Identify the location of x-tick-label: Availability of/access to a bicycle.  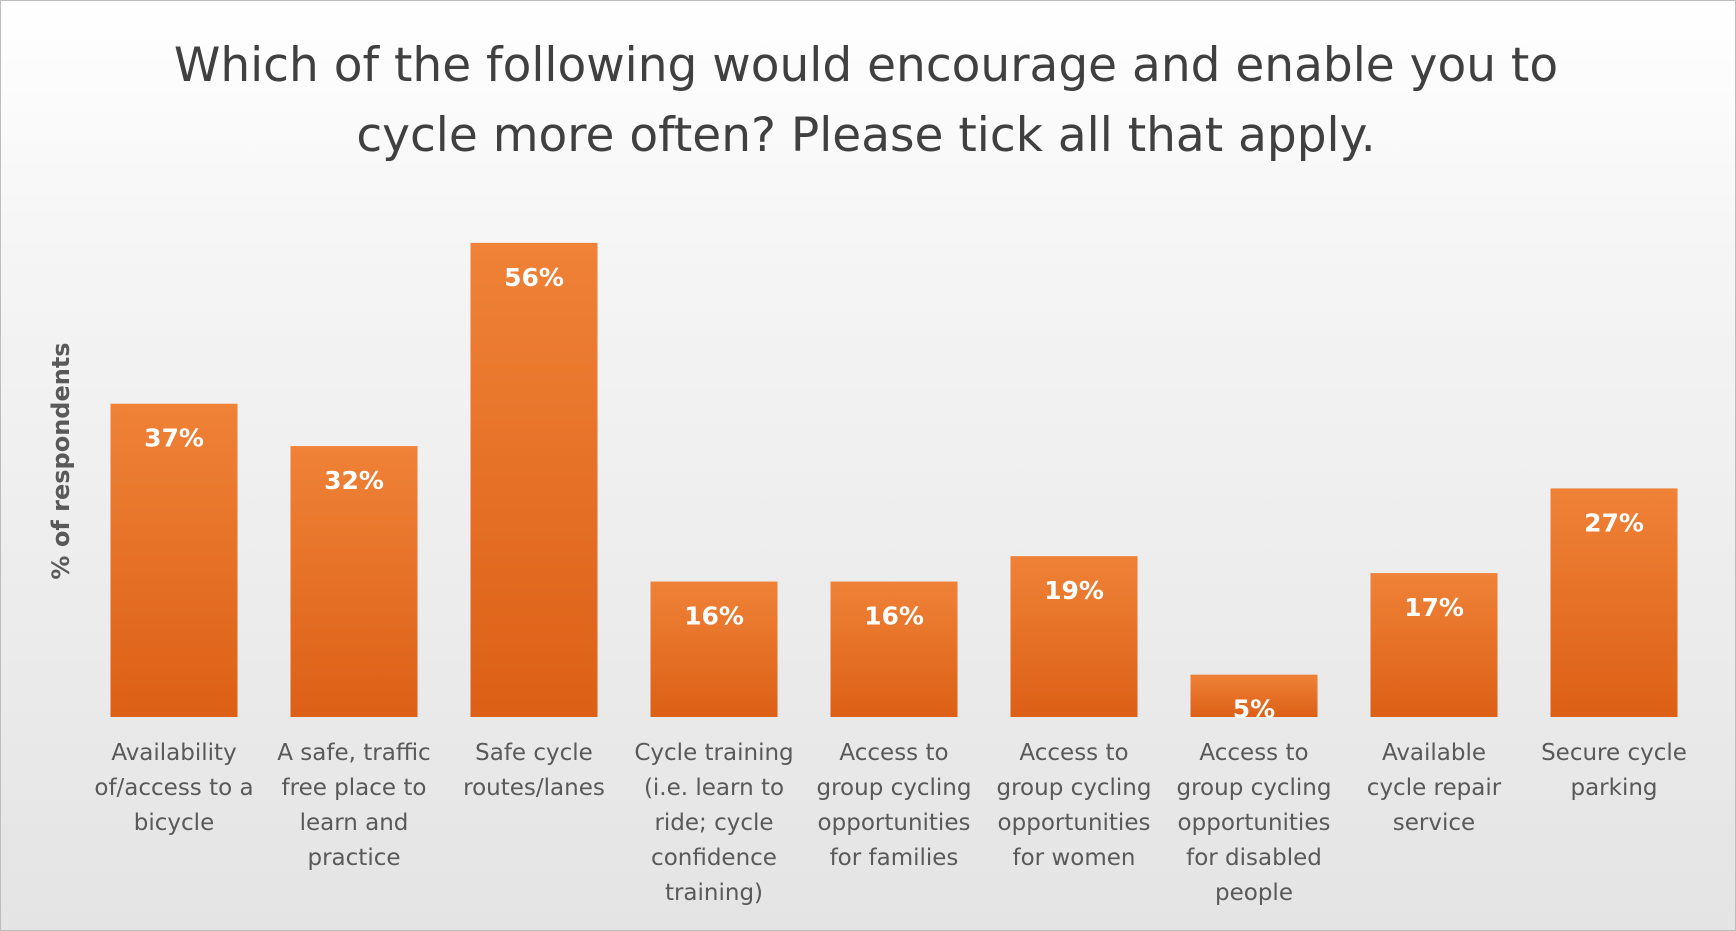
(174, 788).